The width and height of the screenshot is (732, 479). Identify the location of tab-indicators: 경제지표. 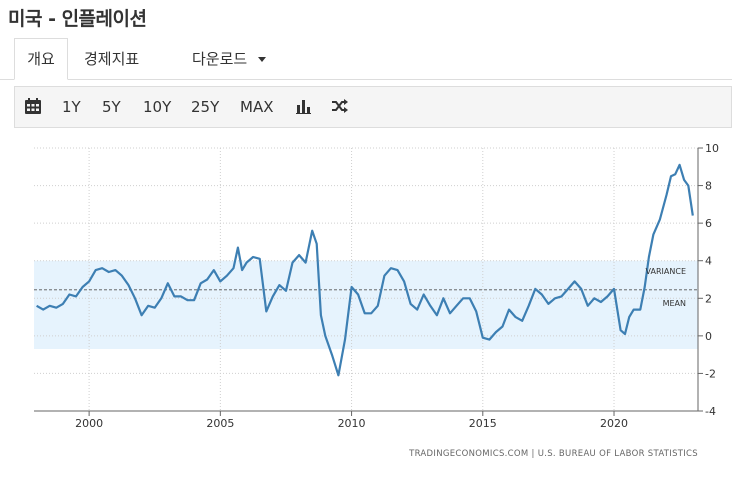
(111, 59).